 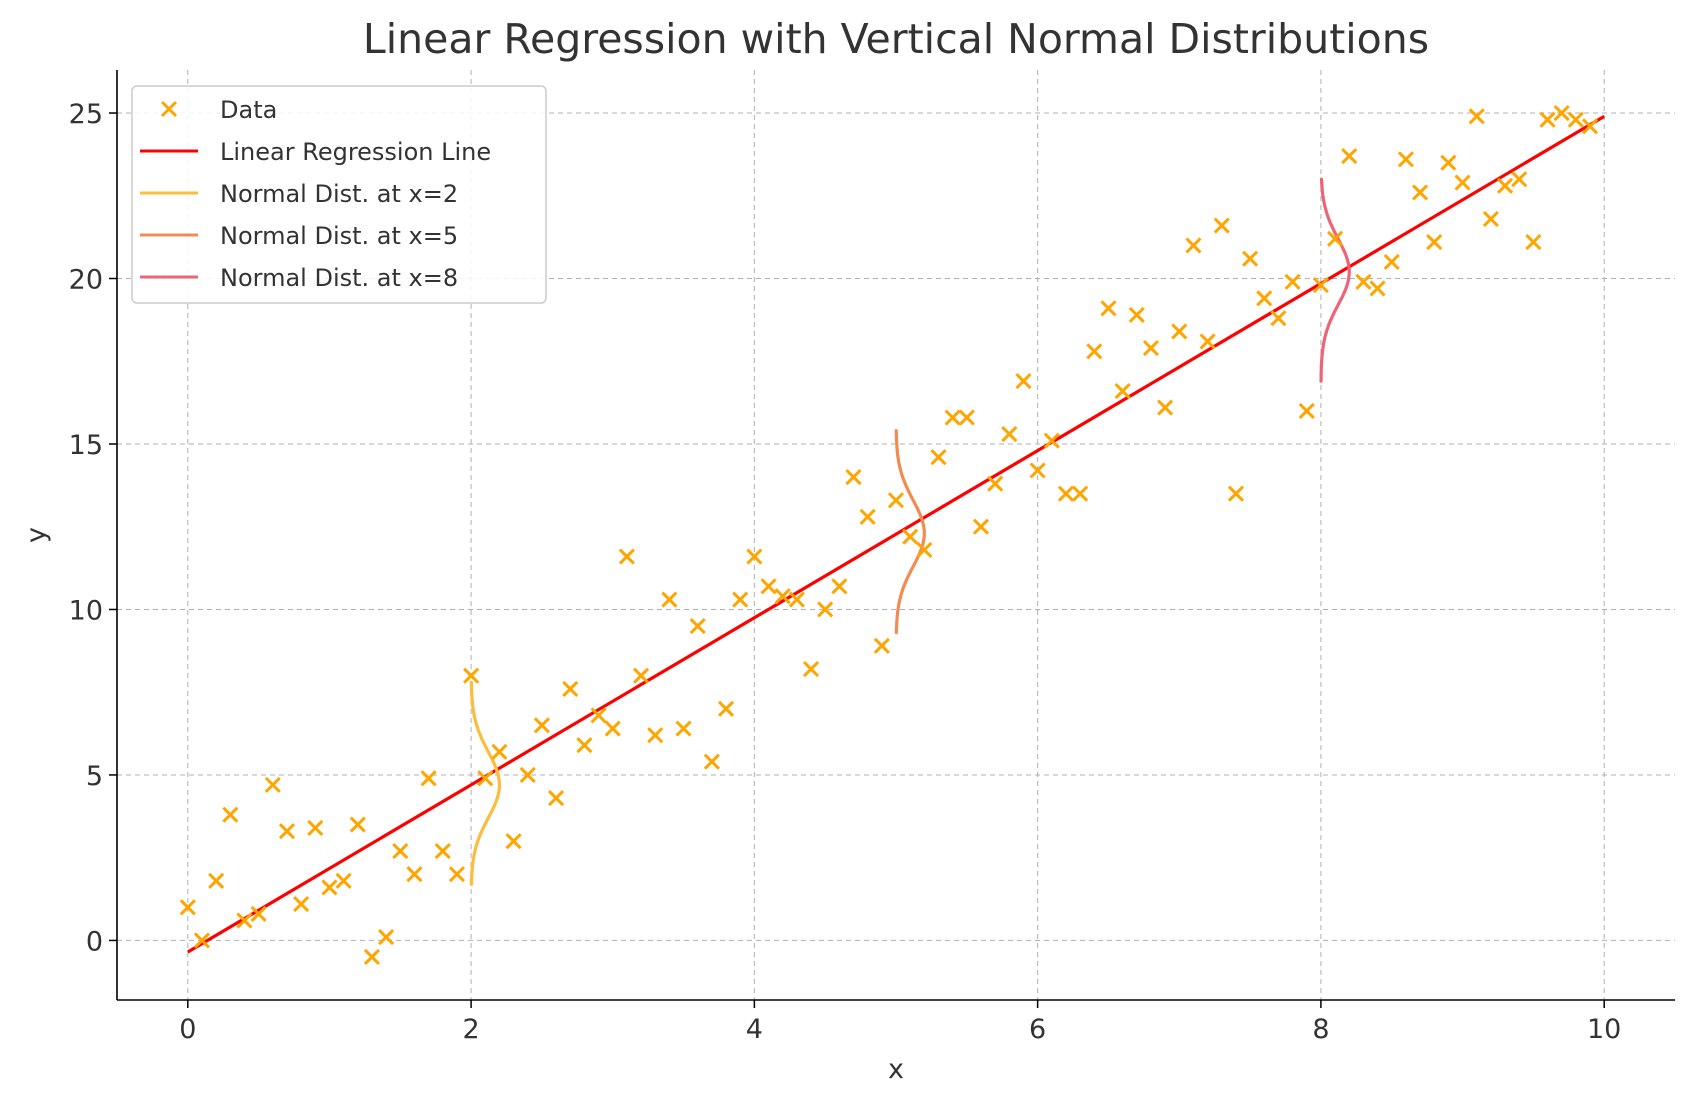 I want to click on normal-dist-curve-x5, so click(x=910, y=532).